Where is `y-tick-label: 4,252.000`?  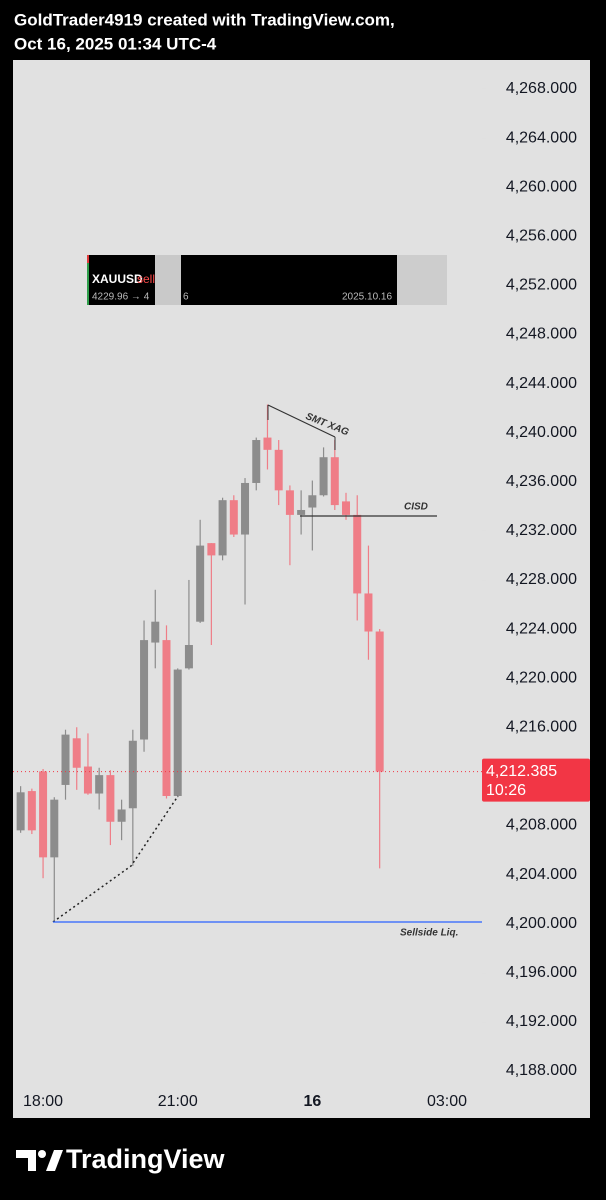 y-tick-label: 4,252.000 is located at coordinates (541, 285).